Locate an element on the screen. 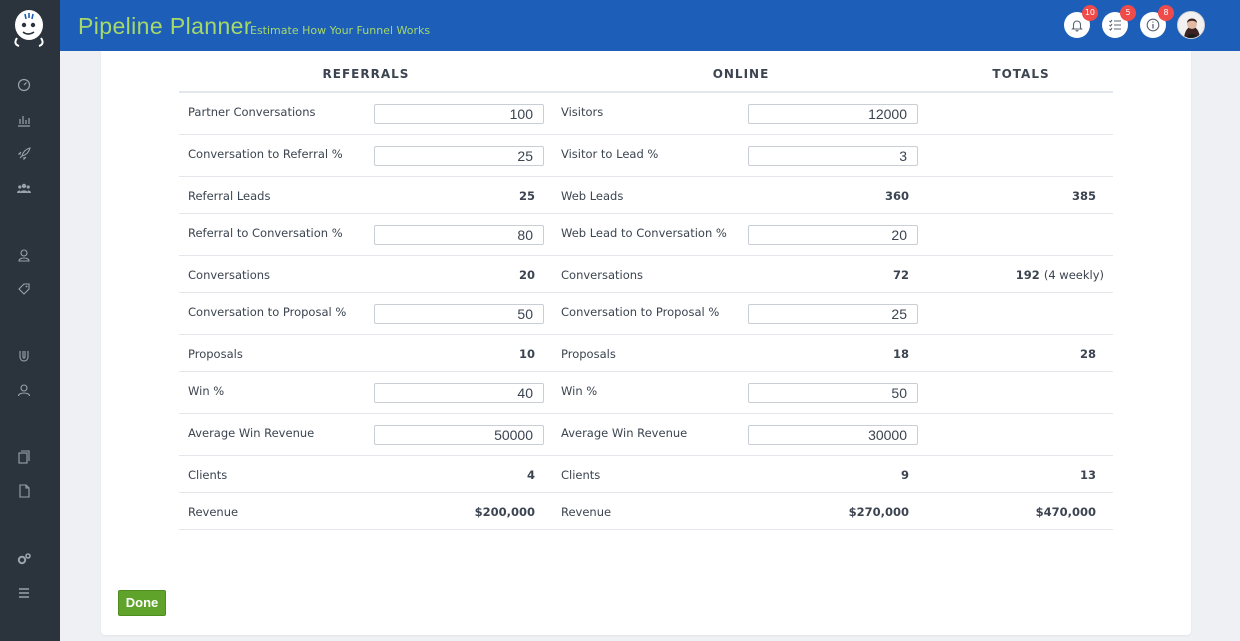 This screenshot has height=641, width=1240. row-label: Visitor to Lead % is located at coordinates (610, 154).